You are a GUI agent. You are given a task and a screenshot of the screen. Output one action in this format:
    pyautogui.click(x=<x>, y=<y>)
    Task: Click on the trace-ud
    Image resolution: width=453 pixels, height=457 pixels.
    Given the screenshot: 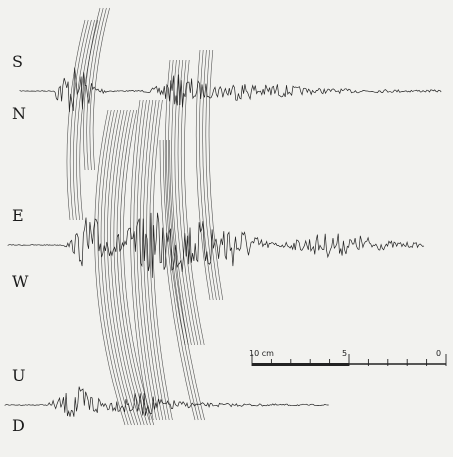 What is the action you would take?
    pyautogui.click(x=166, y=401)
    